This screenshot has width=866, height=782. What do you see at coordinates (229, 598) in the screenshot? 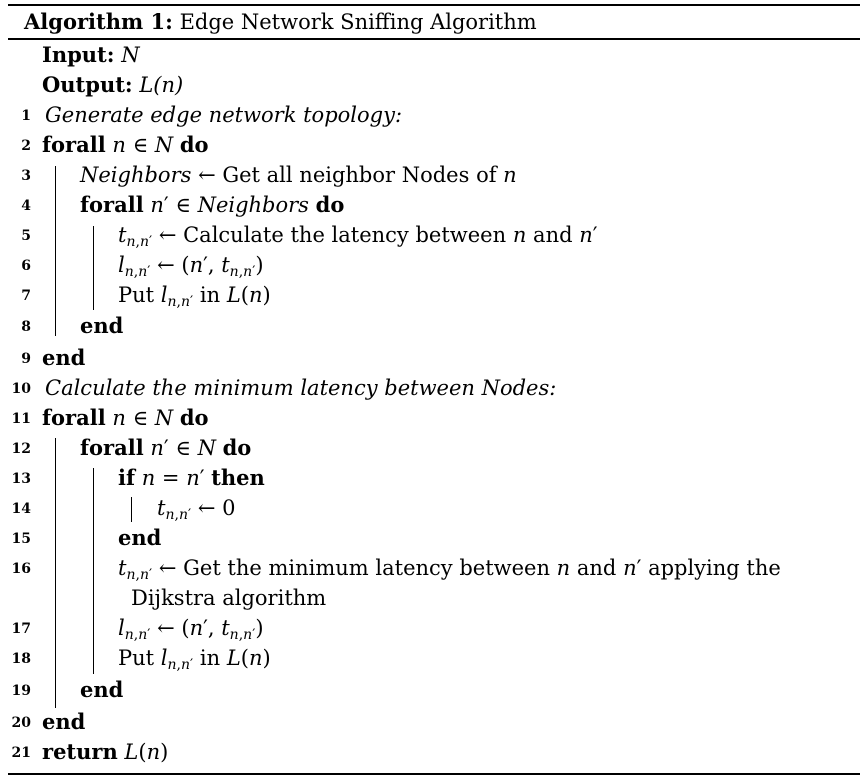
I see `line-text: Dijkstra algorithm` at bounding box center [229, 598].